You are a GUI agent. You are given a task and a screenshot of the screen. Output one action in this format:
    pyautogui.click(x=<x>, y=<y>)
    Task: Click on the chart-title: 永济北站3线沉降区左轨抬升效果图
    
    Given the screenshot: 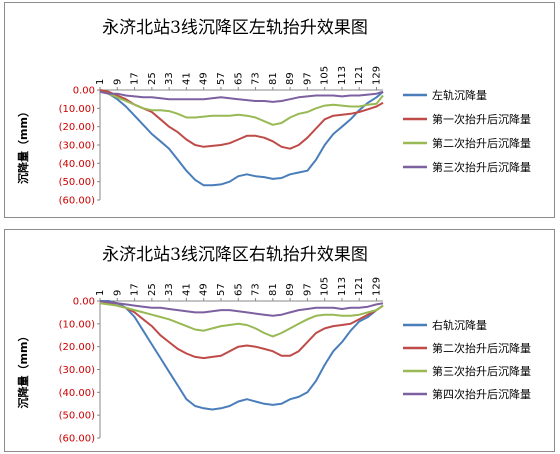 What is the action you would take?
    pyautogui.click(x=235, y=28)
    